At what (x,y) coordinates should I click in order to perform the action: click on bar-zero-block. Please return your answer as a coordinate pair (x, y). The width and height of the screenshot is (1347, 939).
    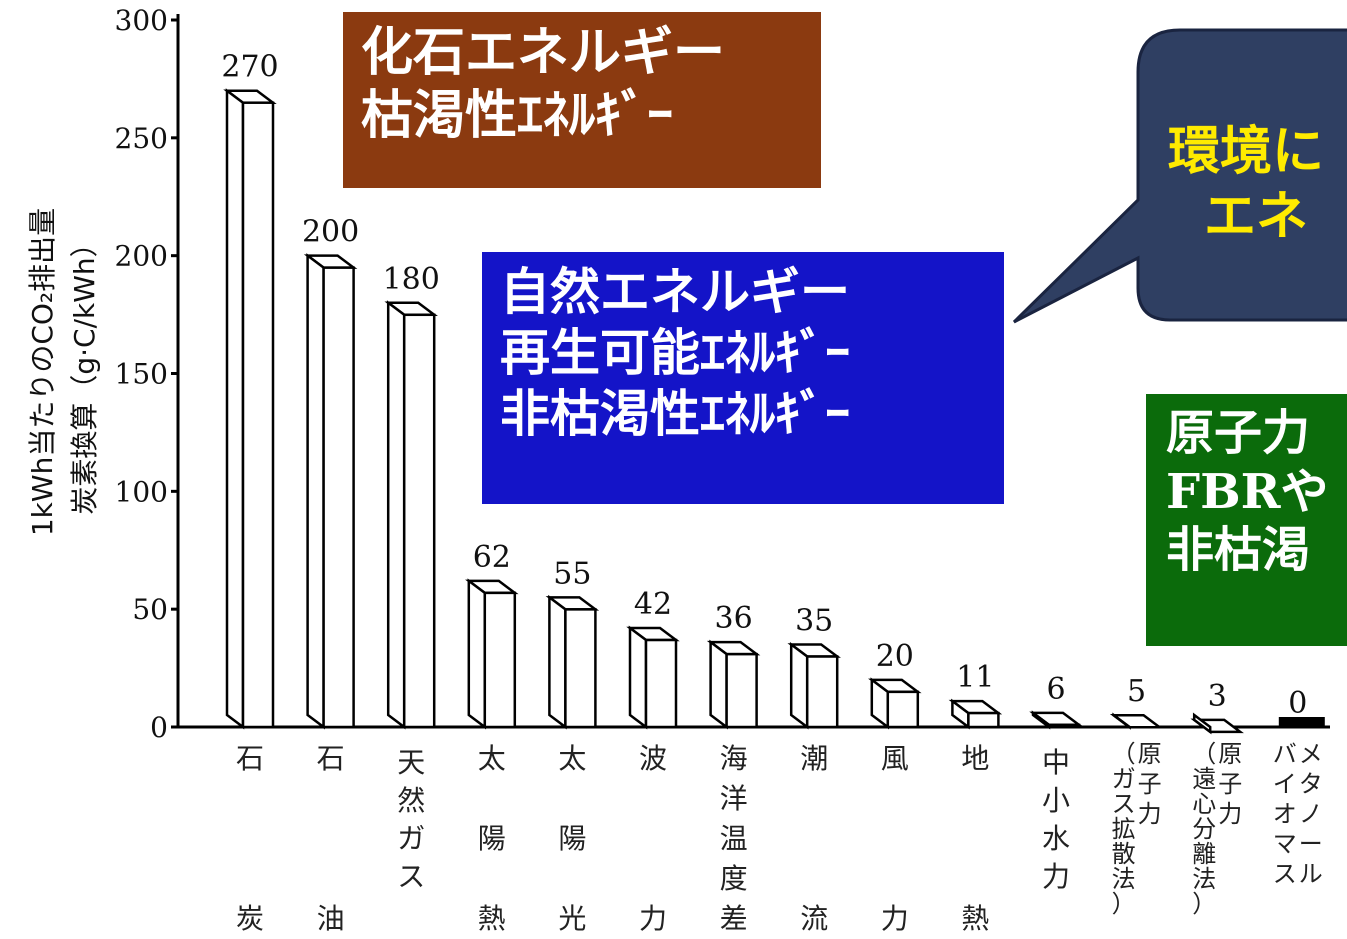
    Looking at the image, I should click on (1301, 722).